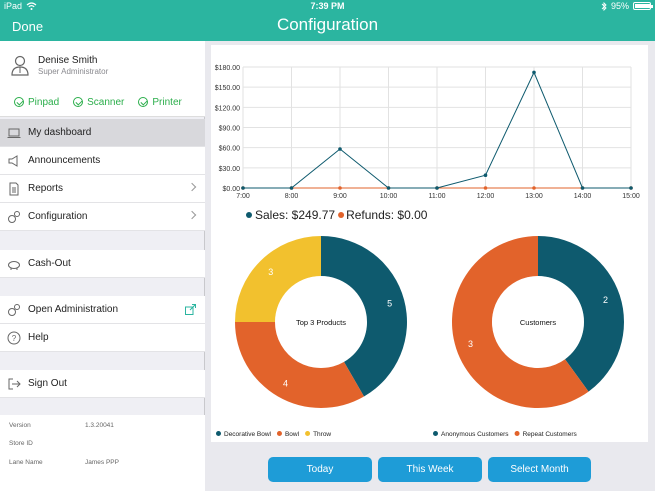  What do you see at coordinates (631, 196) in the screenshot?
I see `x-tick-label: 15:00` at bounding box center [631, 196].